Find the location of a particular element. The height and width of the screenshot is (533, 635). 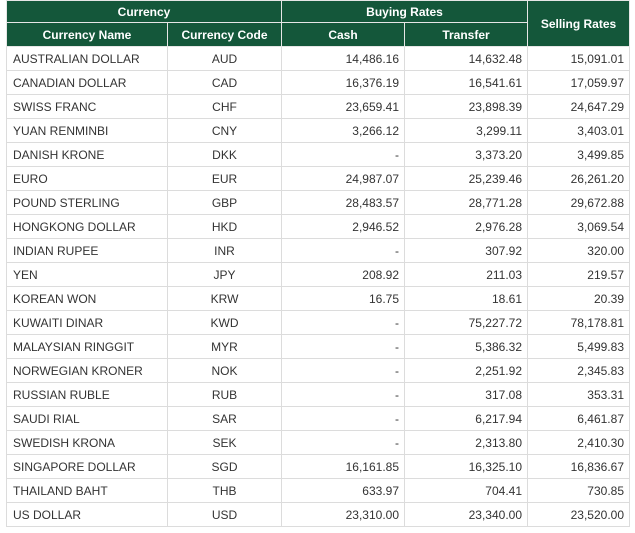

transfer-rate-cell: 5,386.32 is located at coordinates (466, 346).